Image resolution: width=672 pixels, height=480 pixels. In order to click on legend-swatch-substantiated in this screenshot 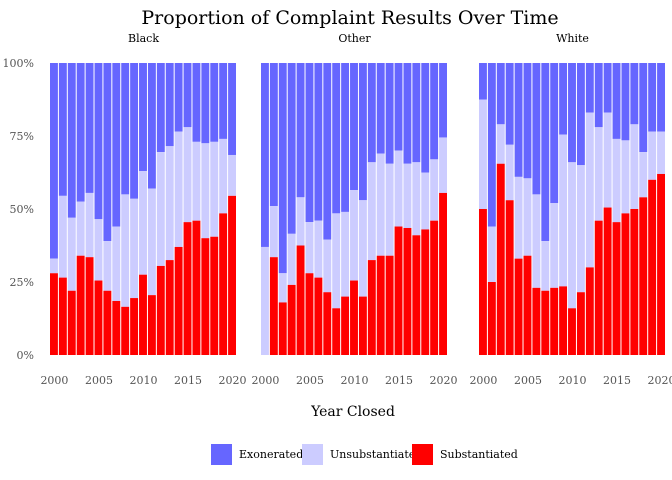, I will do `click(422, 454)`.